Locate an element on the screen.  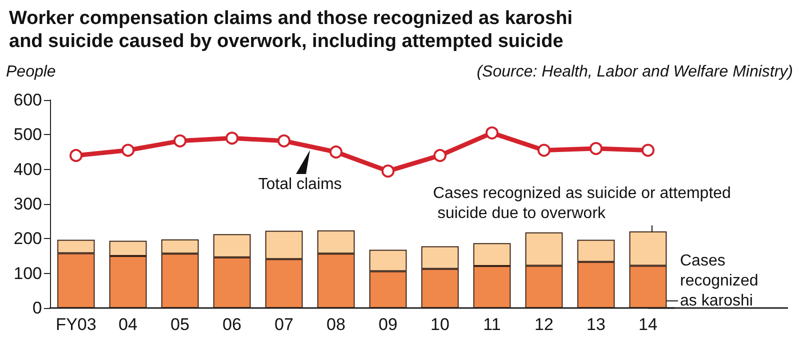
y-tick-label: 0 is located at coordinates (37, 308).